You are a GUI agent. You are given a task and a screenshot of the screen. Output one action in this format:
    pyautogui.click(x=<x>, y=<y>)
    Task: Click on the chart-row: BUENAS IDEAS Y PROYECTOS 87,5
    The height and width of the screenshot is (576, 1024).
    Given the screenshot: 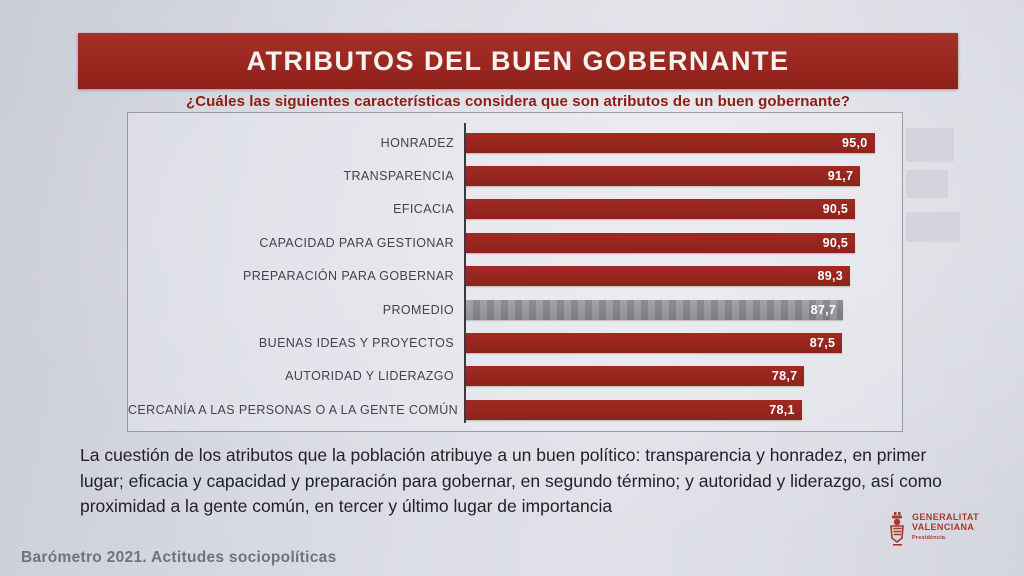 What is the action you would take?
    pyautogui.click(x=512, y=342)
    